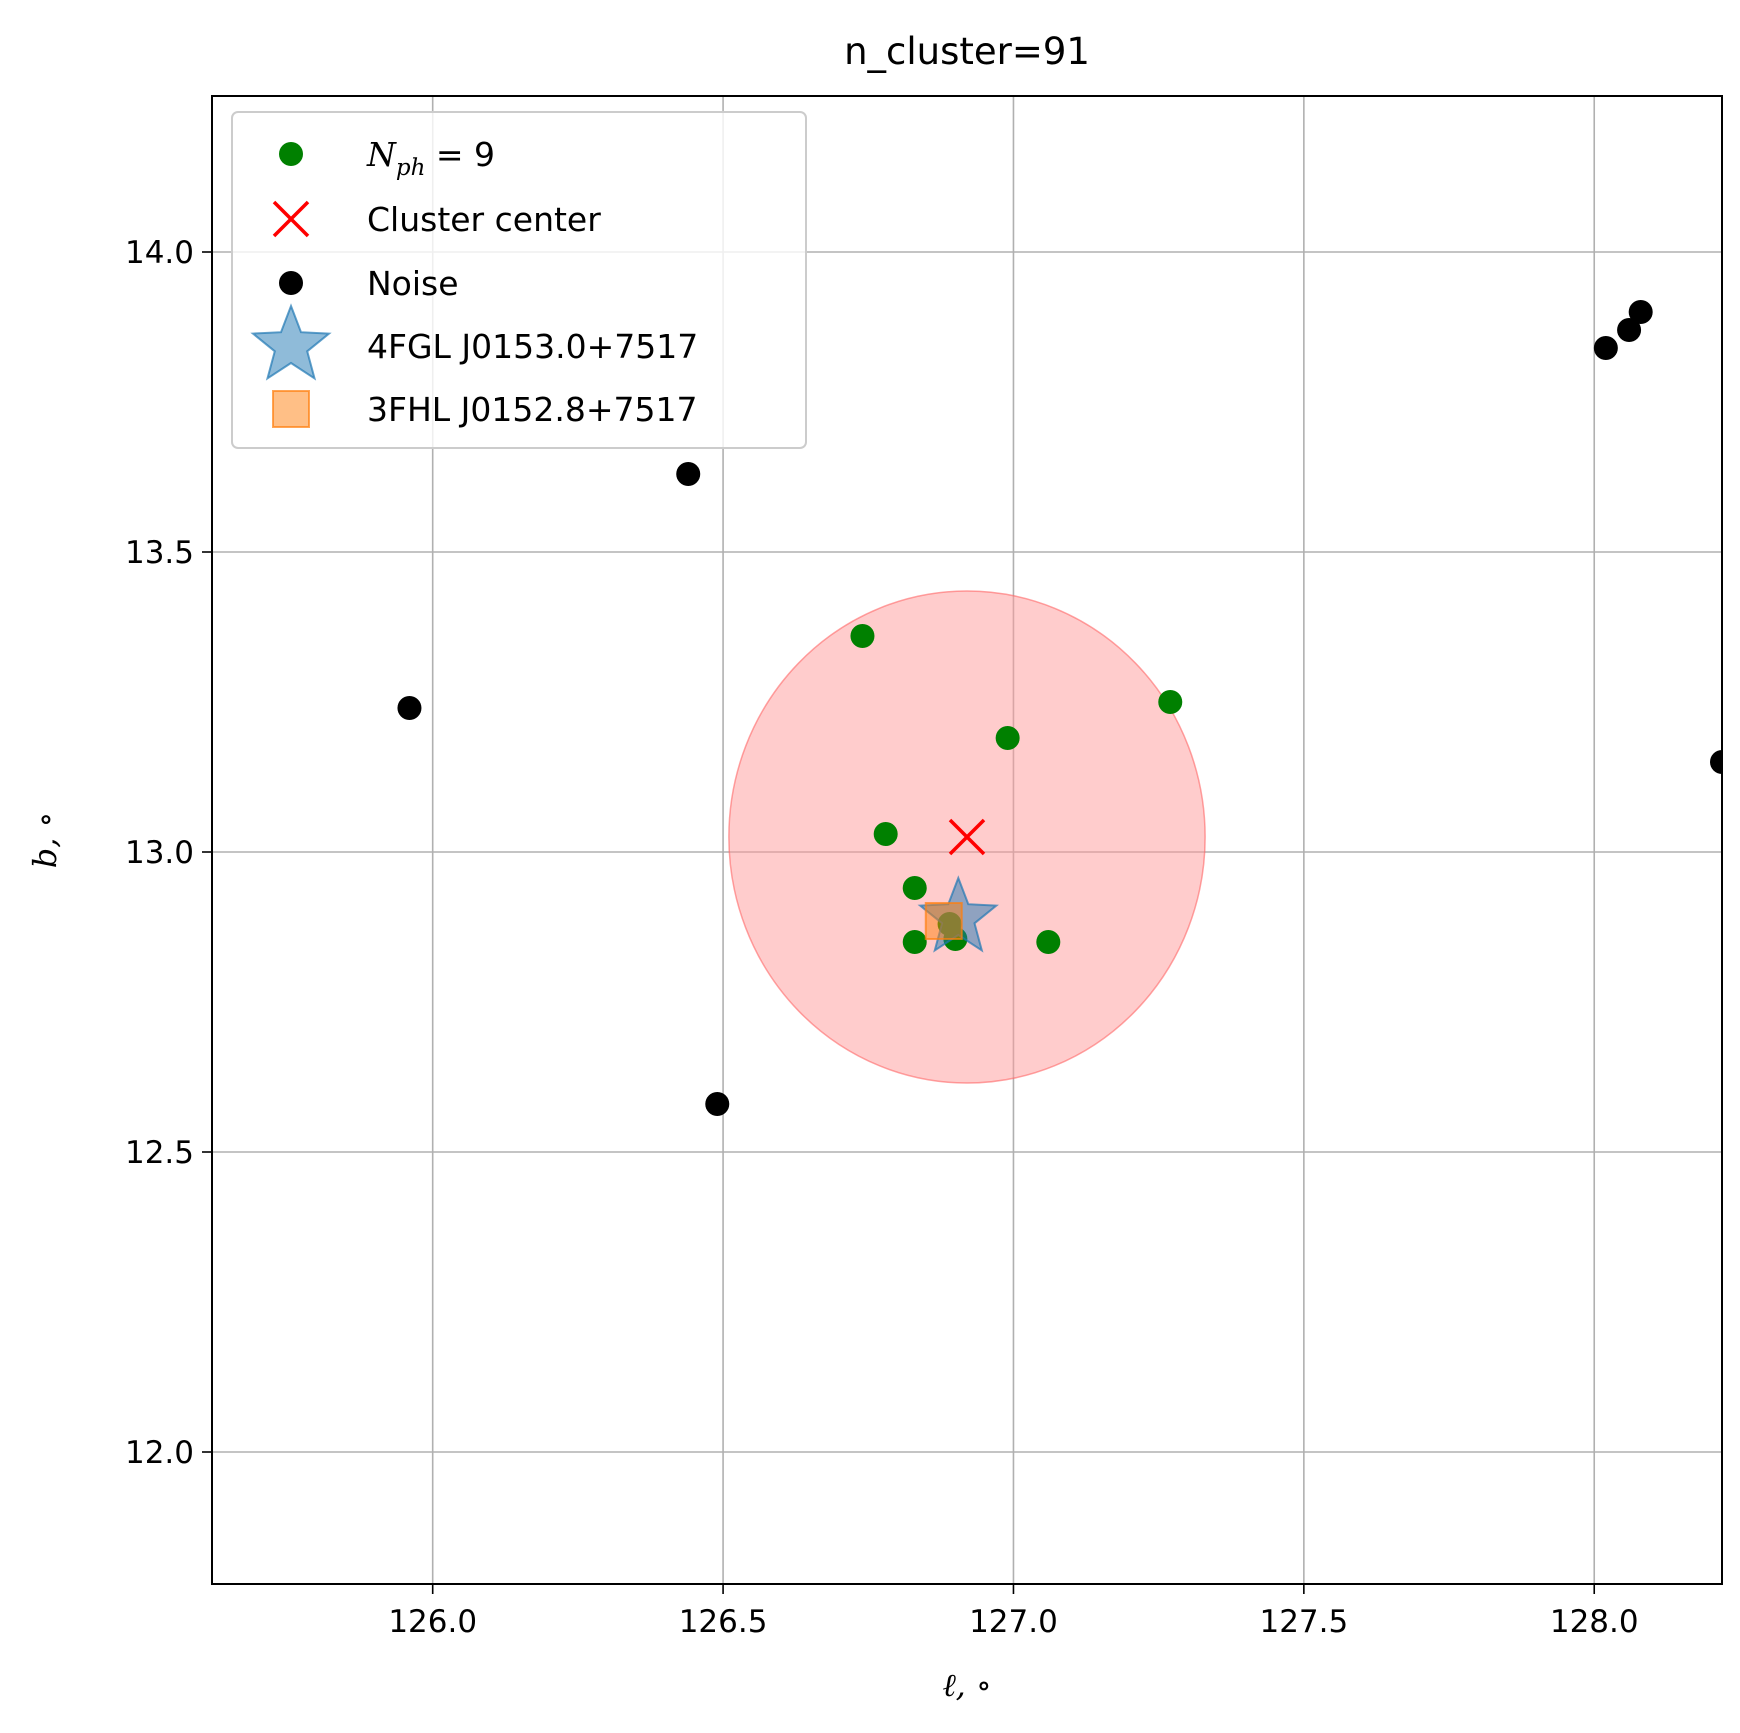 This screenshot has height=1733, width=1740. What do you see at coordinates (430, 158) in the screenshot?
I see `legend-label: Nph = 9` at bounding box center [430, 158].